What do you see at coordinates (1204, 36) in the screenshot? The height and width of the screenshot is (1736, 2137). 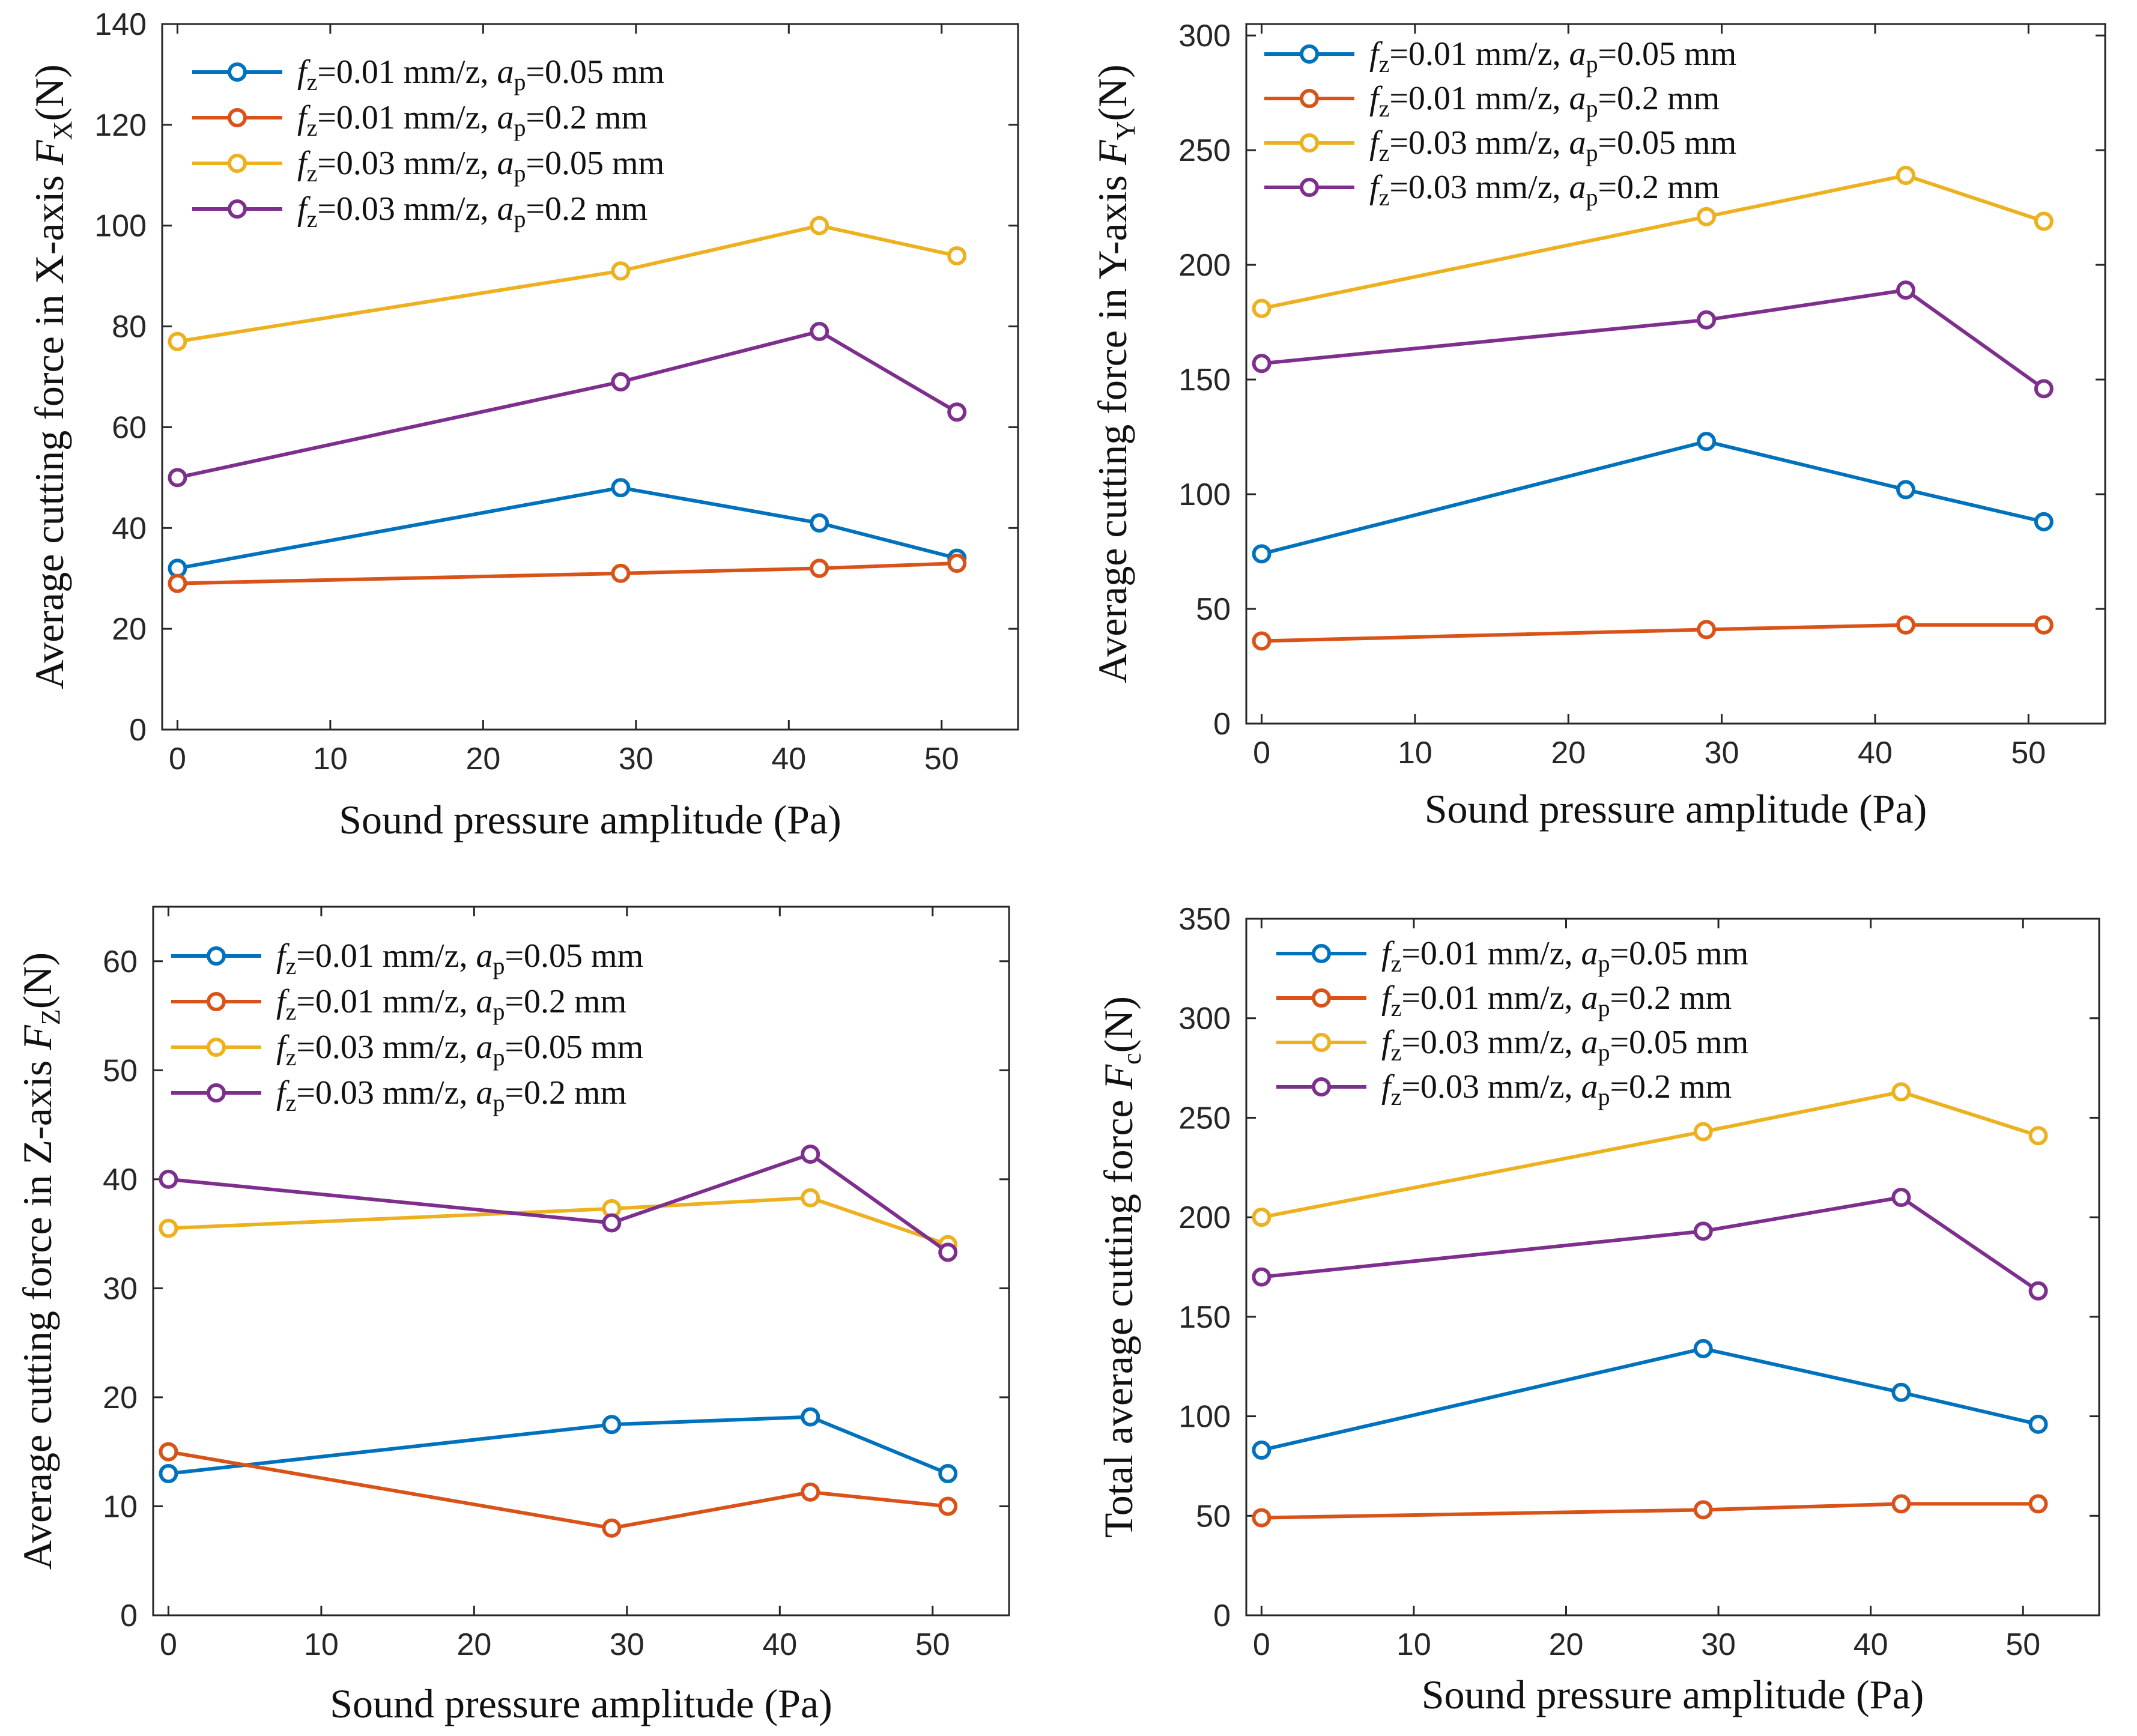 I see `y-tick-label: 300` at bounding box center [1204, 36].